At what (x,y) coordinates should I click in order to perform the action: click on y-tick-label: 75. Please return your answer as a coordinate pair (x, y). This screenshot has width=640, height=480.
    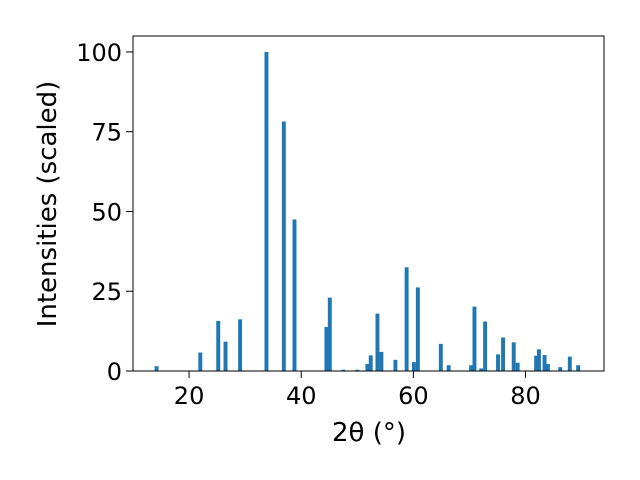
    Looking at the image, I should click on (106, 133).